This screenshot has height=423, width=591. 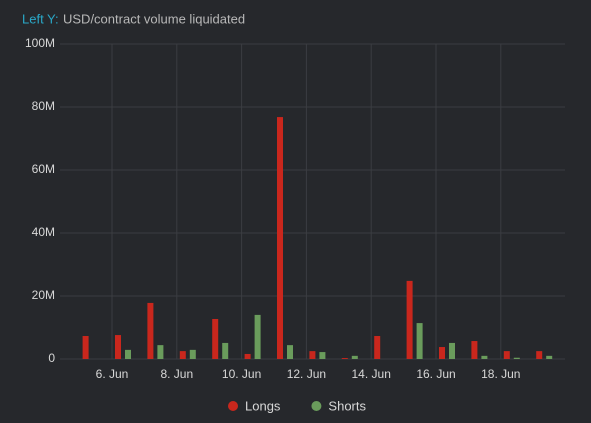 I want to click on x-tick-label: 16. Jun, so click(x=435, y=374).